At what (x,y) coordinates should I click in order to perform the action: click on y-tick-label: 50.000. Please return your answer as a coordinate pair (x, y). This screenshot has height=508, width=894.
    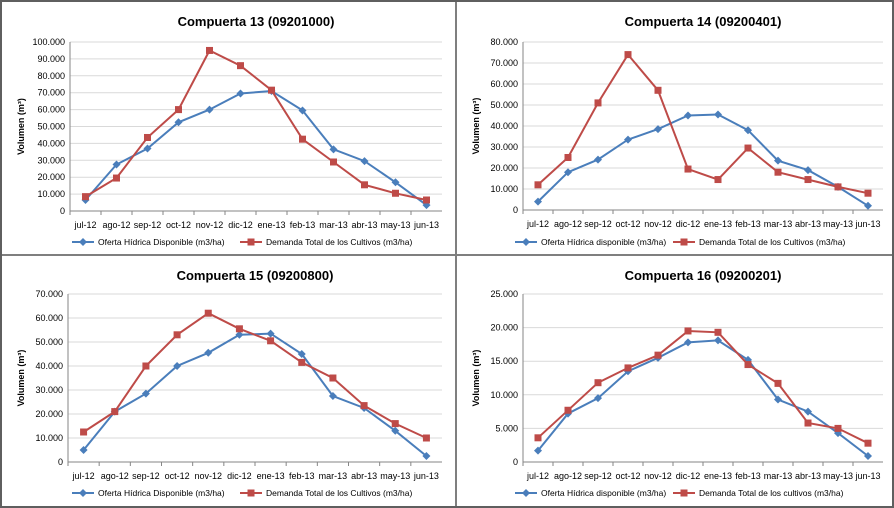
    Looking at the image, I should click on (49, 342).